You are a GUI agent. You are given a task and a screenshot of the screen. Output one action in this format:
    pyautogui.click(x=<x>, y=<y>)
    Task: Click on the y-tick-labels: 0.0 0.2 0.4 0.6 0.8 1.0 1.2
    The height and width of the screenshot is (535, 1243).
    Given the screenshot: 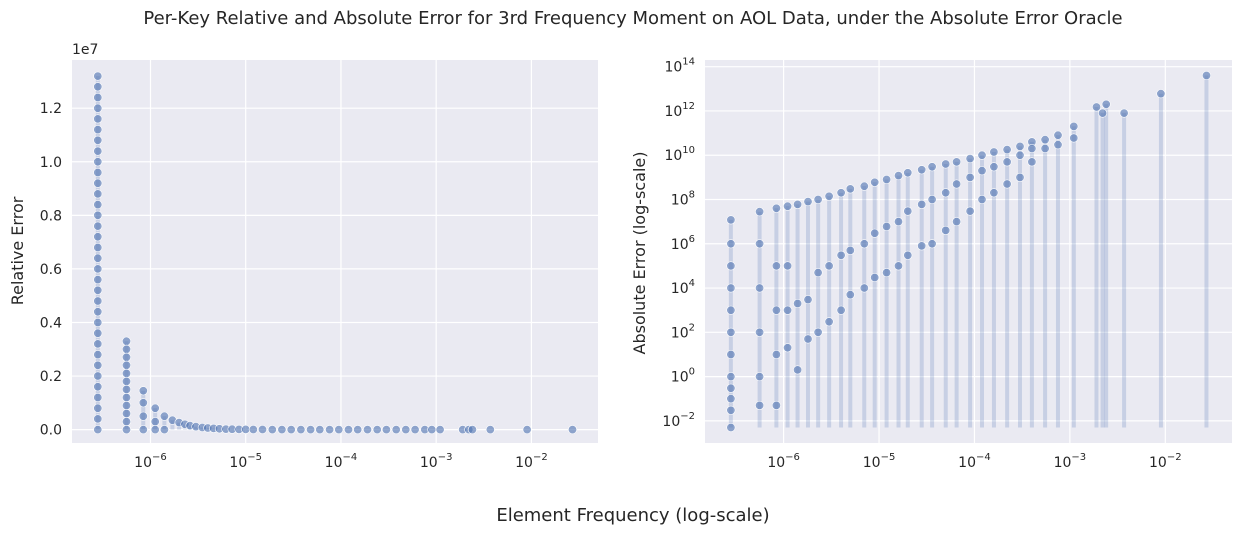 What is the action you would take?
    pyautogui.click(x=51, y=269)
    